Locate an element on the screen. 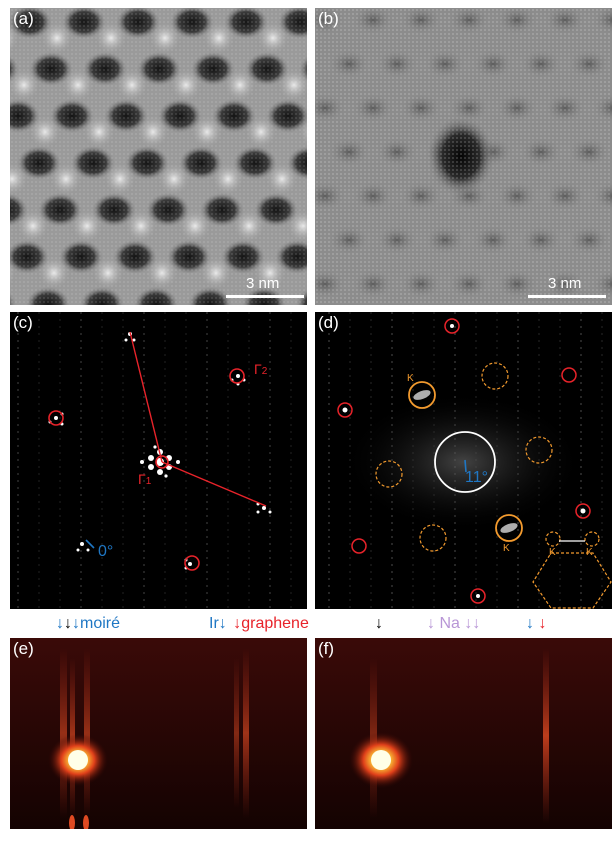  gamma1-circle is located at coordinates (162, 462).